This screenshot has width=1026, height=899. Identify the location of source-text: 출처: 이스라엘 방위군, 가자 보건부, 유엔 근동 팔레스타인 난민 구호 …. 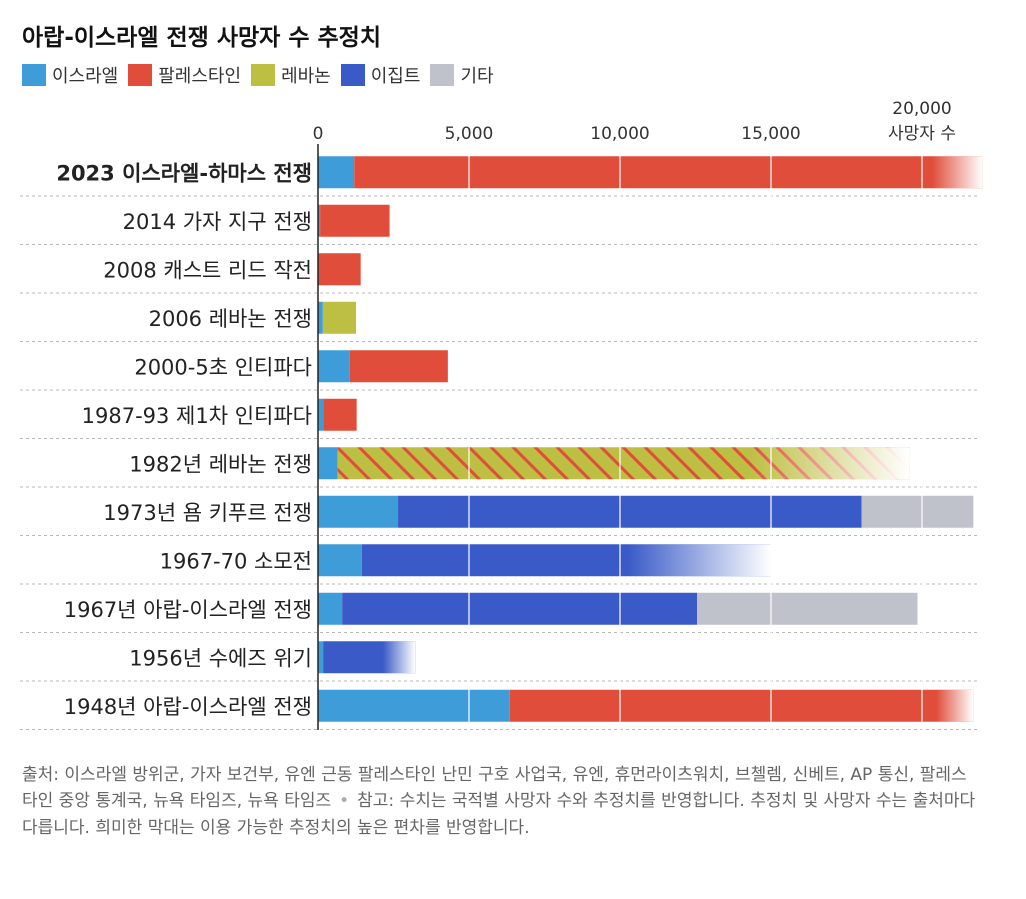
(494, 788).